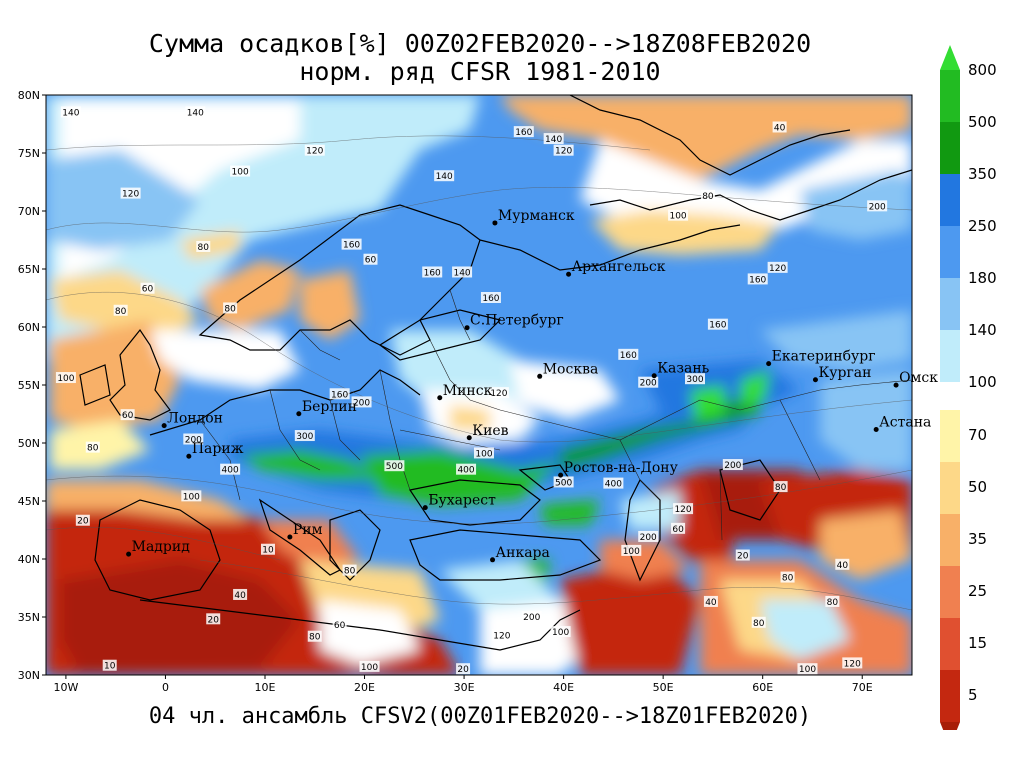 This screenshot has height=768, width=1024. I want to click on colorbar-label: 5, so click(973, 695).